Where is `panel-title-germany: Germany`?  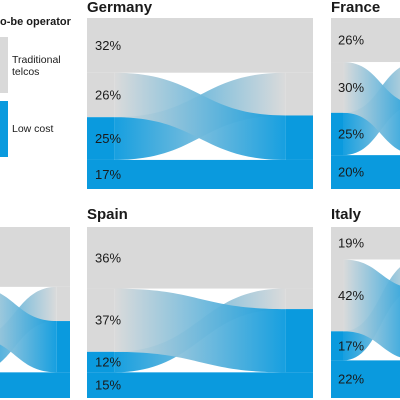 panel-title-germany: Germany is located at coordinates (120, 8).